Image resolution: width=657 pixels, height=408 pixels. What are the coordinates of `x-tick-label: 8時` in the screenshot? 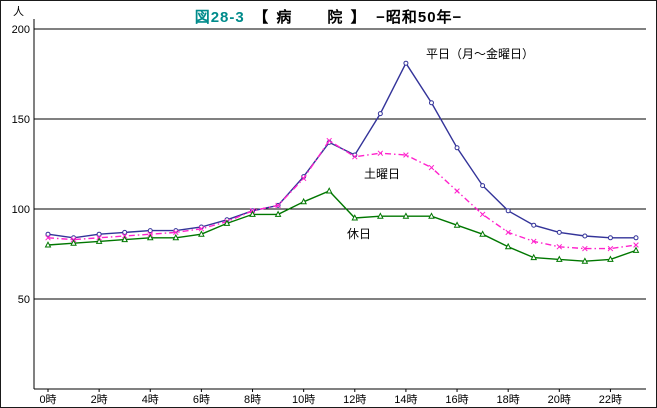 It's located at (252, 399).